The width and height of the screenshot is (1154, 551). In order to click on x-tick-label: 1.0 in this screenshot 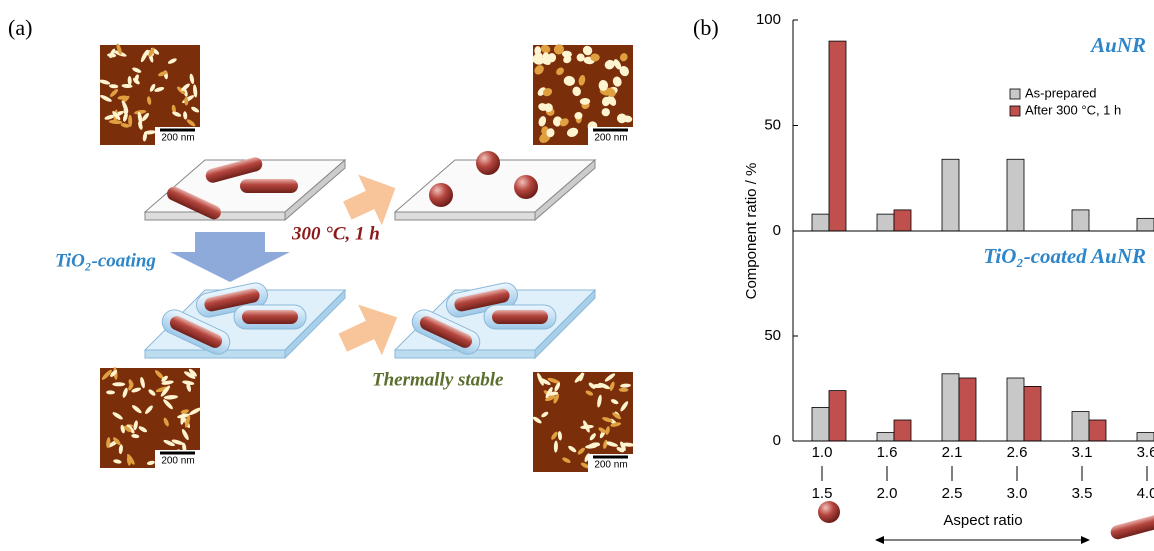, I will do `click(822, 452)`.